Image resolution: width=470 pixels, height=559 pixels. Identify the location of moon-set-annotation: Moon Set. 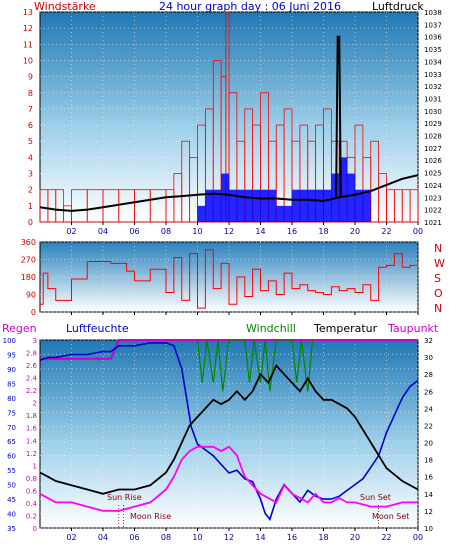
(390, 516).